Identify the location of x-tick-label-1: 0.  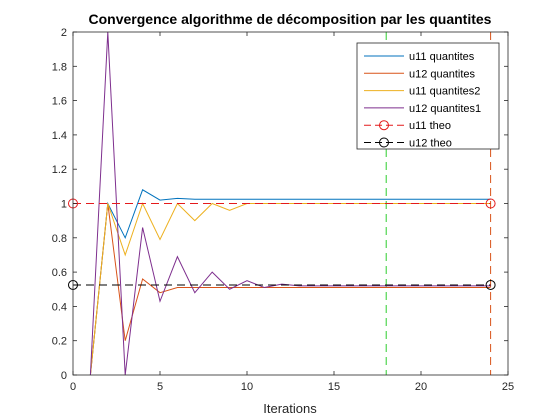
(73, 387).